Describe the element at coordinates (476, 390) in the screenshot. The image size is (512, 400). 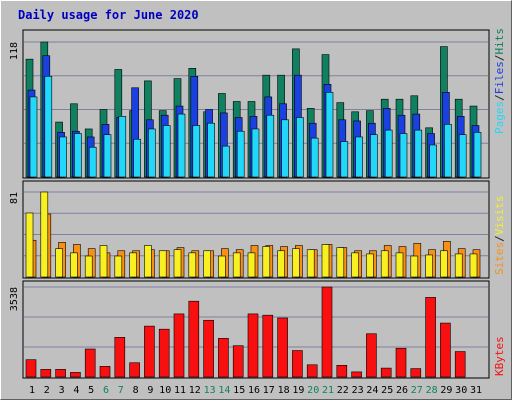
I see `x-day-label: 31` at that location.